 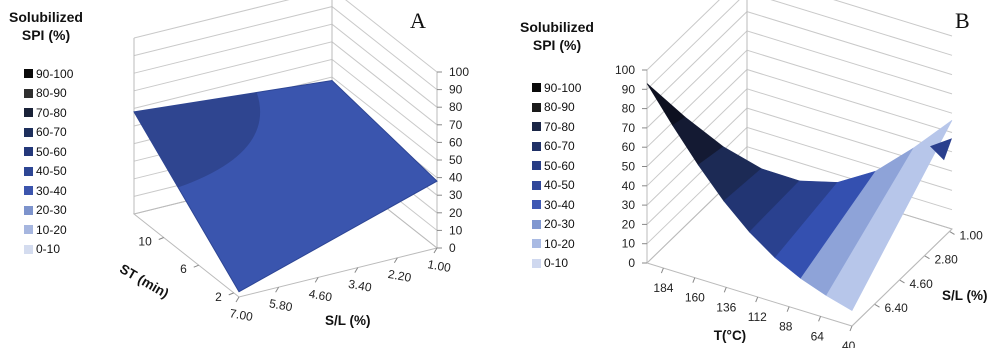 What do you see at coordinates (218, 297) in the screenshot?
I see `y-tick-label: 2` at bounding box center [218, 297].